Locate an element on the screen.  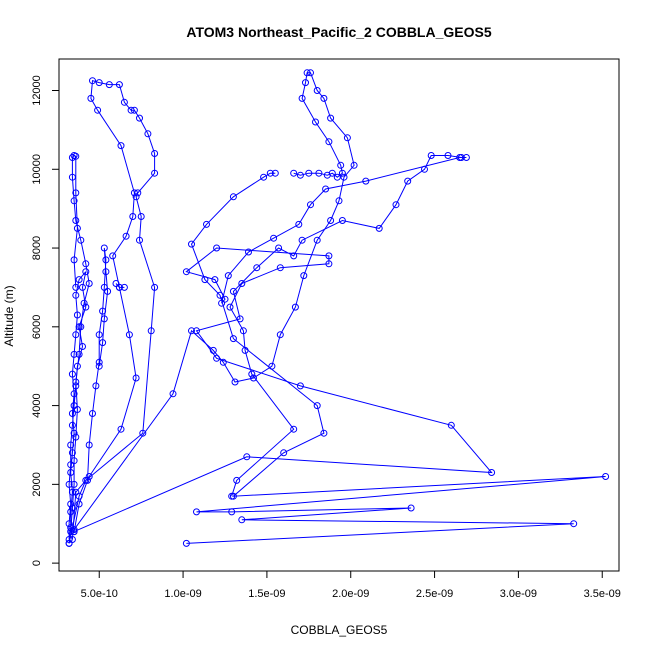
x-tick-label: 2.0e-09 is located at coordinates (350, 594).